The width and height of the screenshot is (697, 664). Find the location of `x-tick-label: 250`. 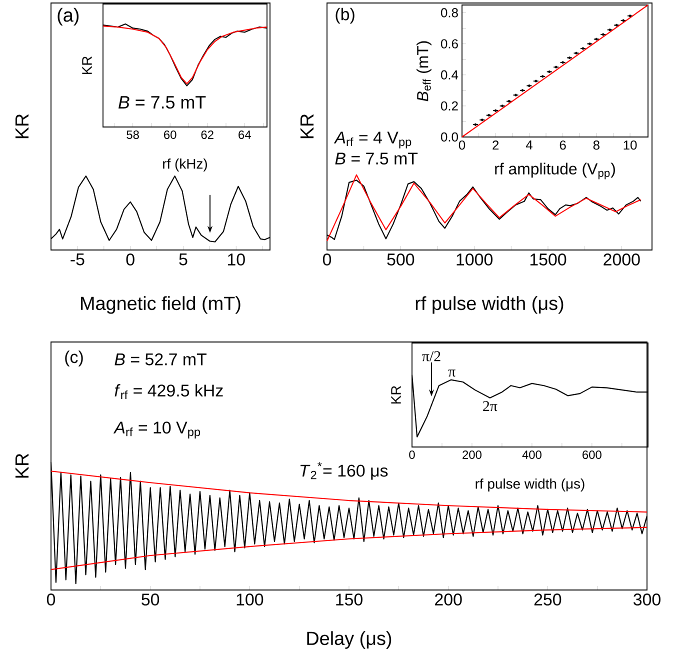

x-tick-label: 250 is located at coordinates (548, 600).